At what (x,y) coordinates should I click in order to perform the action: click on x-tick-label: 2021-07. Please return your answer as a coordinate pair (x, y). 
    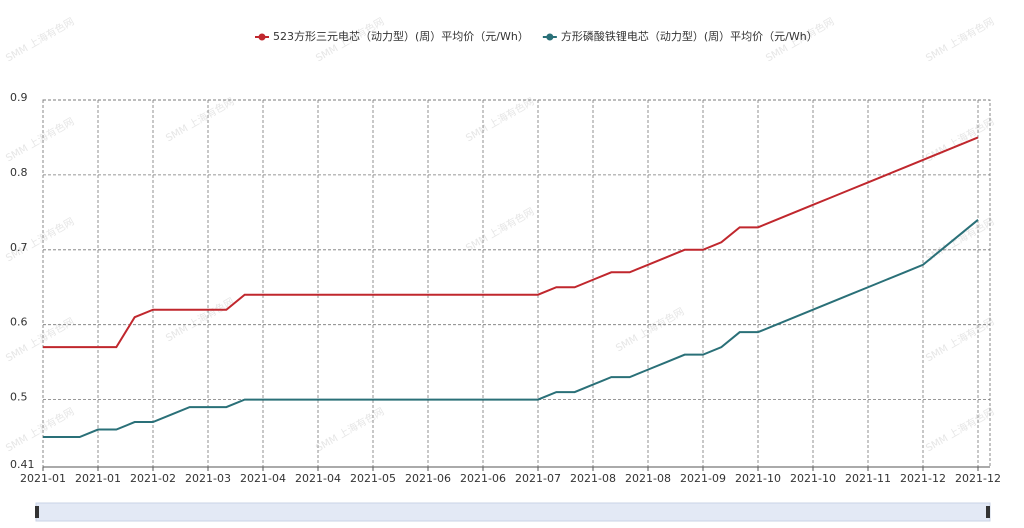
    Looking at the image, I should click on (538, 478).